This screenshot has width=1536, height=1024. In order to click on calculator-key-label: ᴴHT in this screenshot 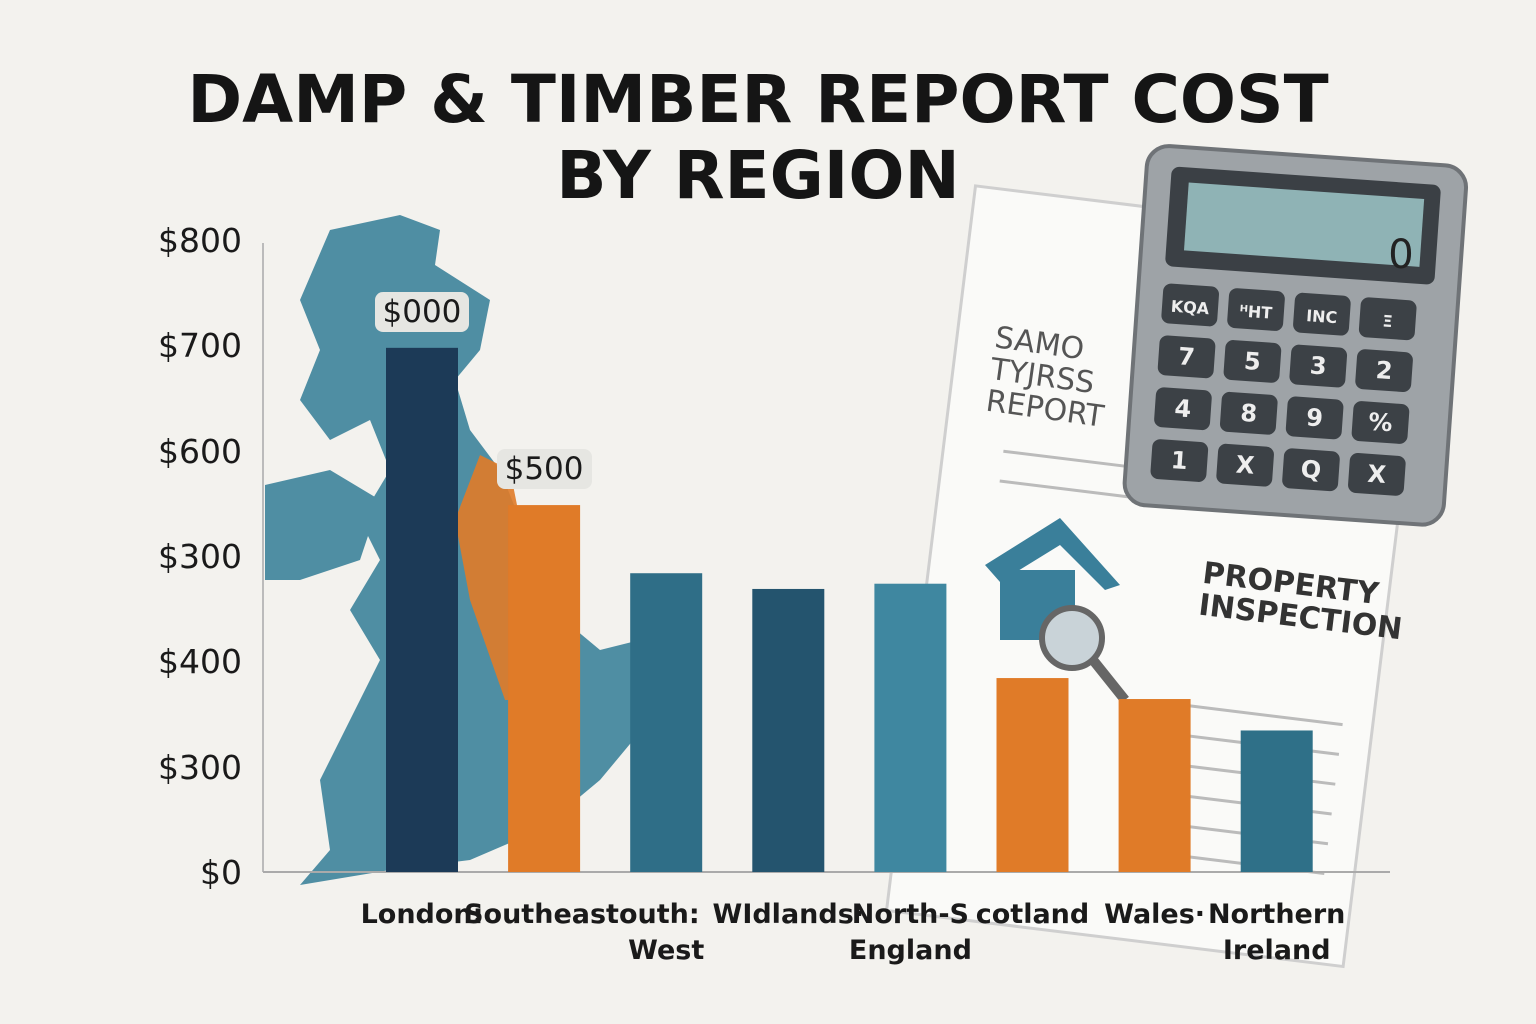, I will do `click(1256, 311)`.